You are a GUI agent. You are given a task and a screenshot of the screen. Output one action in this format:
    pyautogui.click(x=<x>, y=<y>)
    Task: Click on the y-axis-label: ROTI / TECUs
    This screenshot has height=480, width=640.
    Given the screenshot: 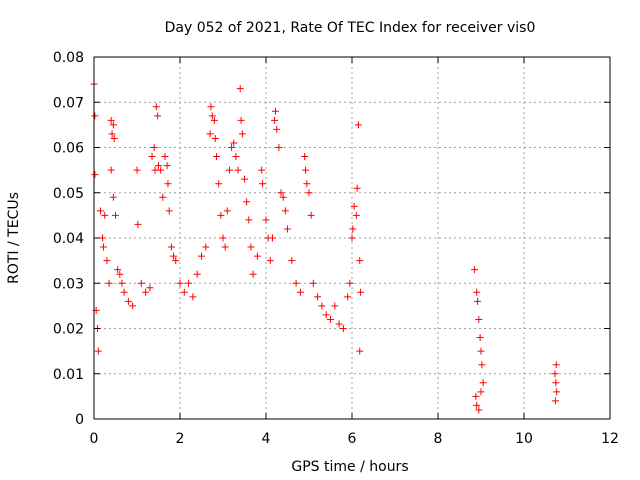 What is the action you would take?
    pyautogui.click(x=14, y=238)
    